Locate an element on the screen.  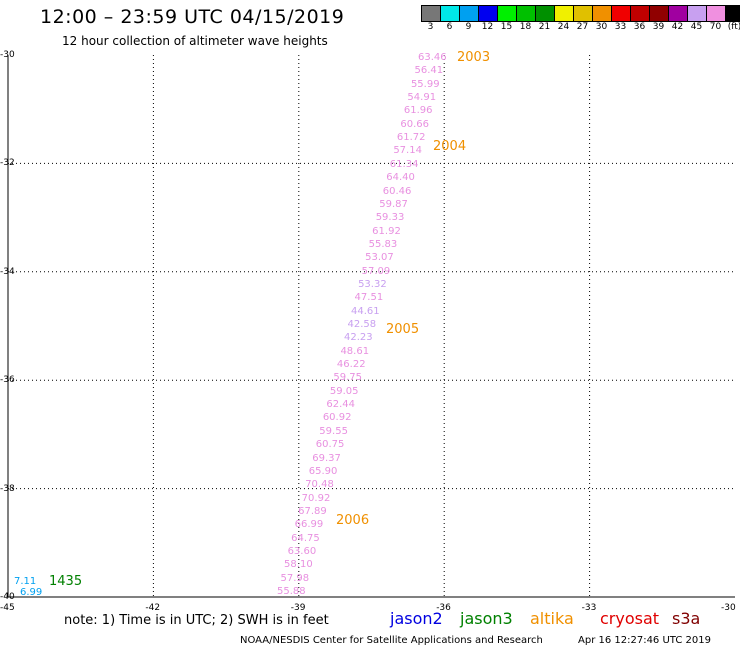
wave-height-value: 53.07 is located at coordinates (379, 258).